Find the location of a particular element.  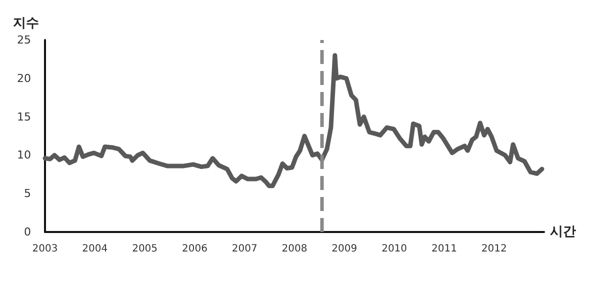

x-tick-label: 2008 is located at coordinates (295, 249).